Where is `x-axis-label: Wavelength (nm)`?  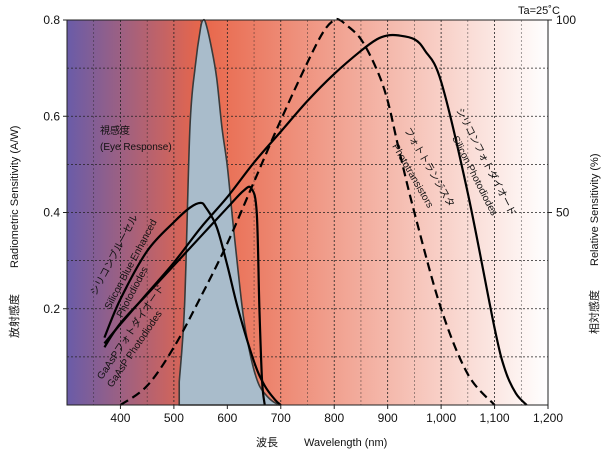 x-axis-label: Wavelength (nm) is located at coordinates (345, 443).